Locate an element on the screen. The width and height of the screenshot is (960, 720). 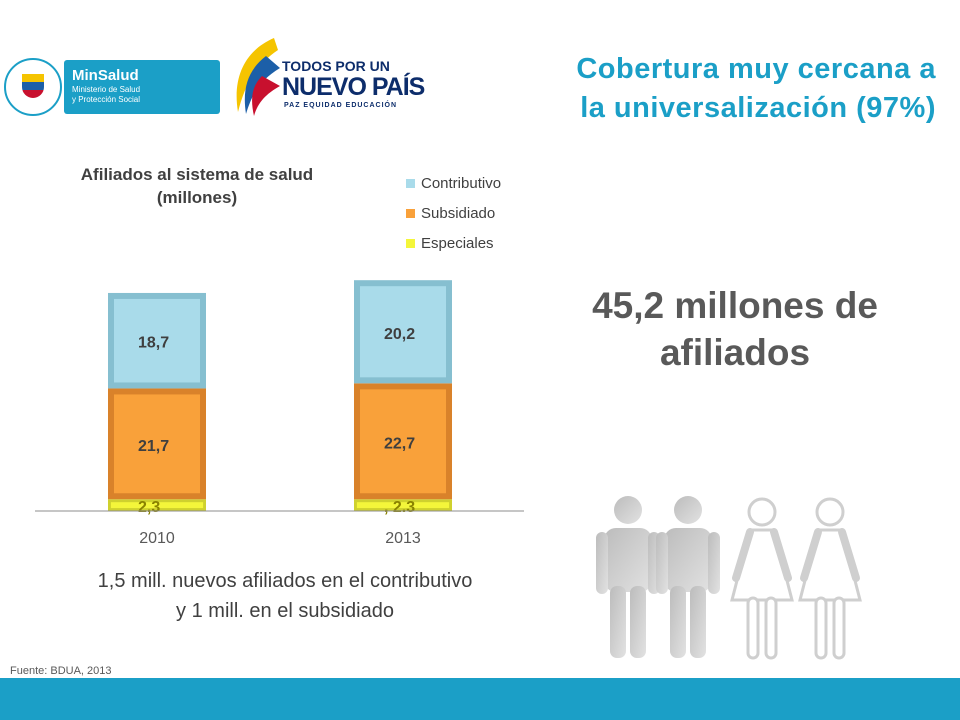
minsalud-logo-subtitle: Ministerio de Salud y Protección Social is located at coordinates (132, 95).